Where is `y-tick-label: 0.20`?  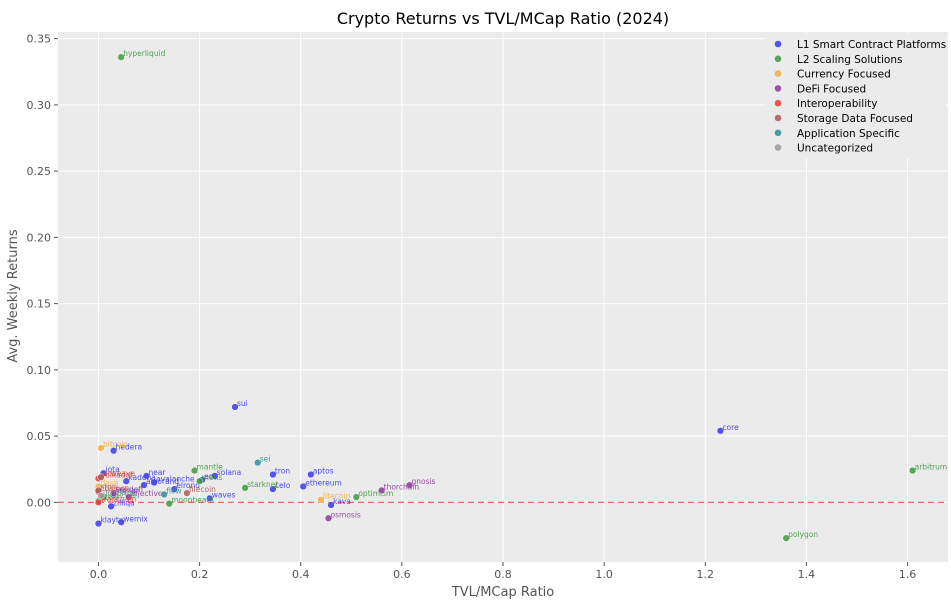 y-tick-label: 0.20 is located at coordinates (39, 237).